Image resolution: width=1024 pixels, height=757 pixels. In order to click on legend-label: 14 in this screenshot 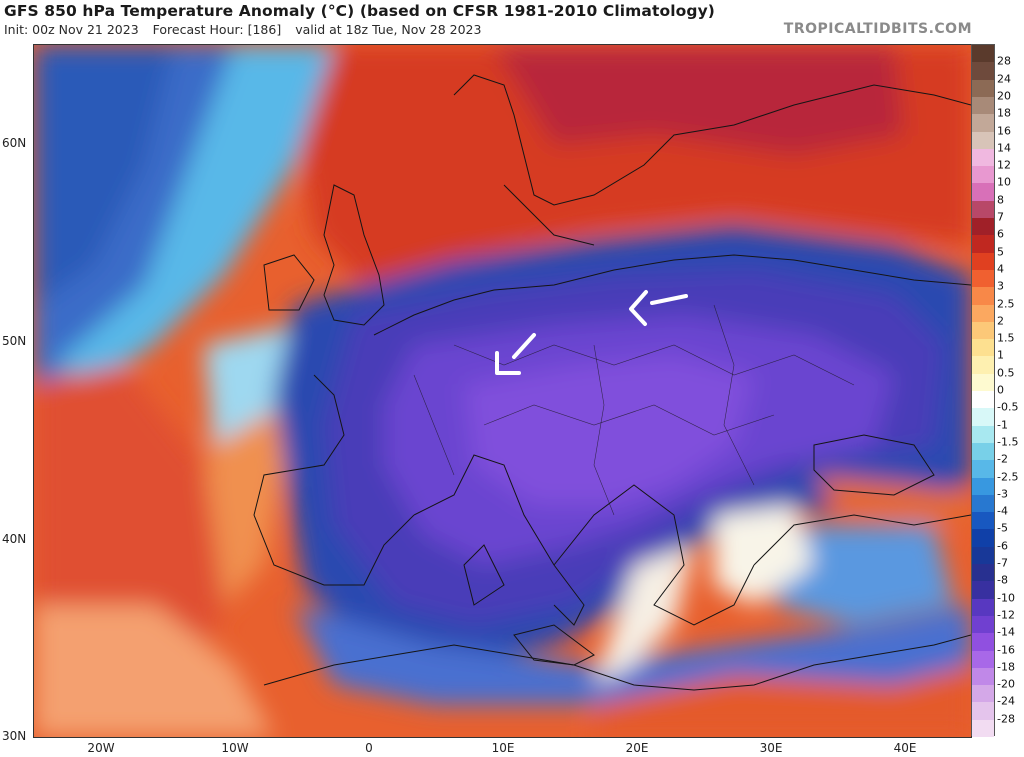, I will do `click(1004, 148)`.